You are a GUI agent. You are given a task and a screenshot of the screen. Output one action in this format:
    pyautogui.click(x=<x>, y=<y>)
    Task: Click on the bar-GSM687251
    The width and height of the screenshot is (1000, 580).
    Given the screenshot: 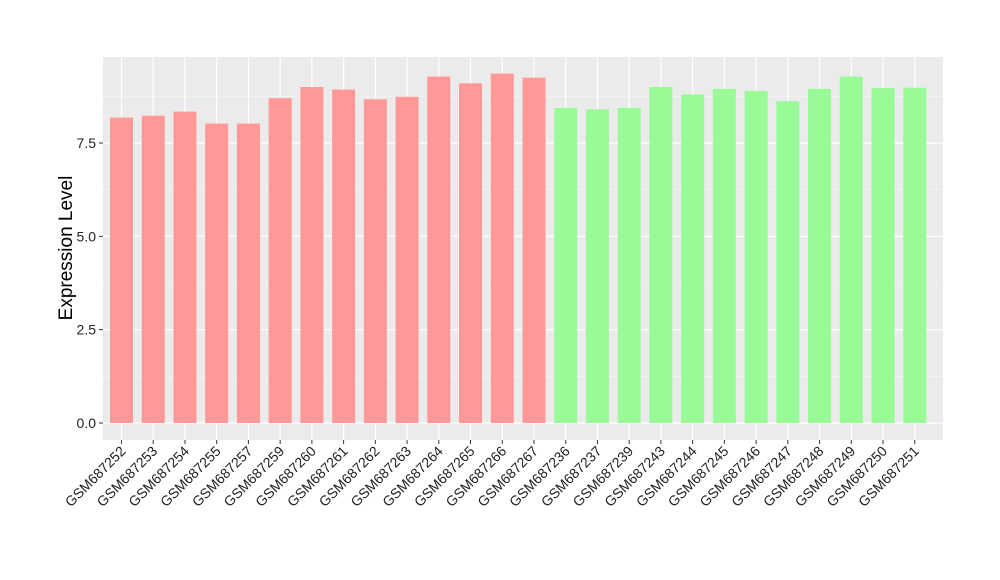 What is the action you would take?
    pyautogui.click(x=915, y=255)
    